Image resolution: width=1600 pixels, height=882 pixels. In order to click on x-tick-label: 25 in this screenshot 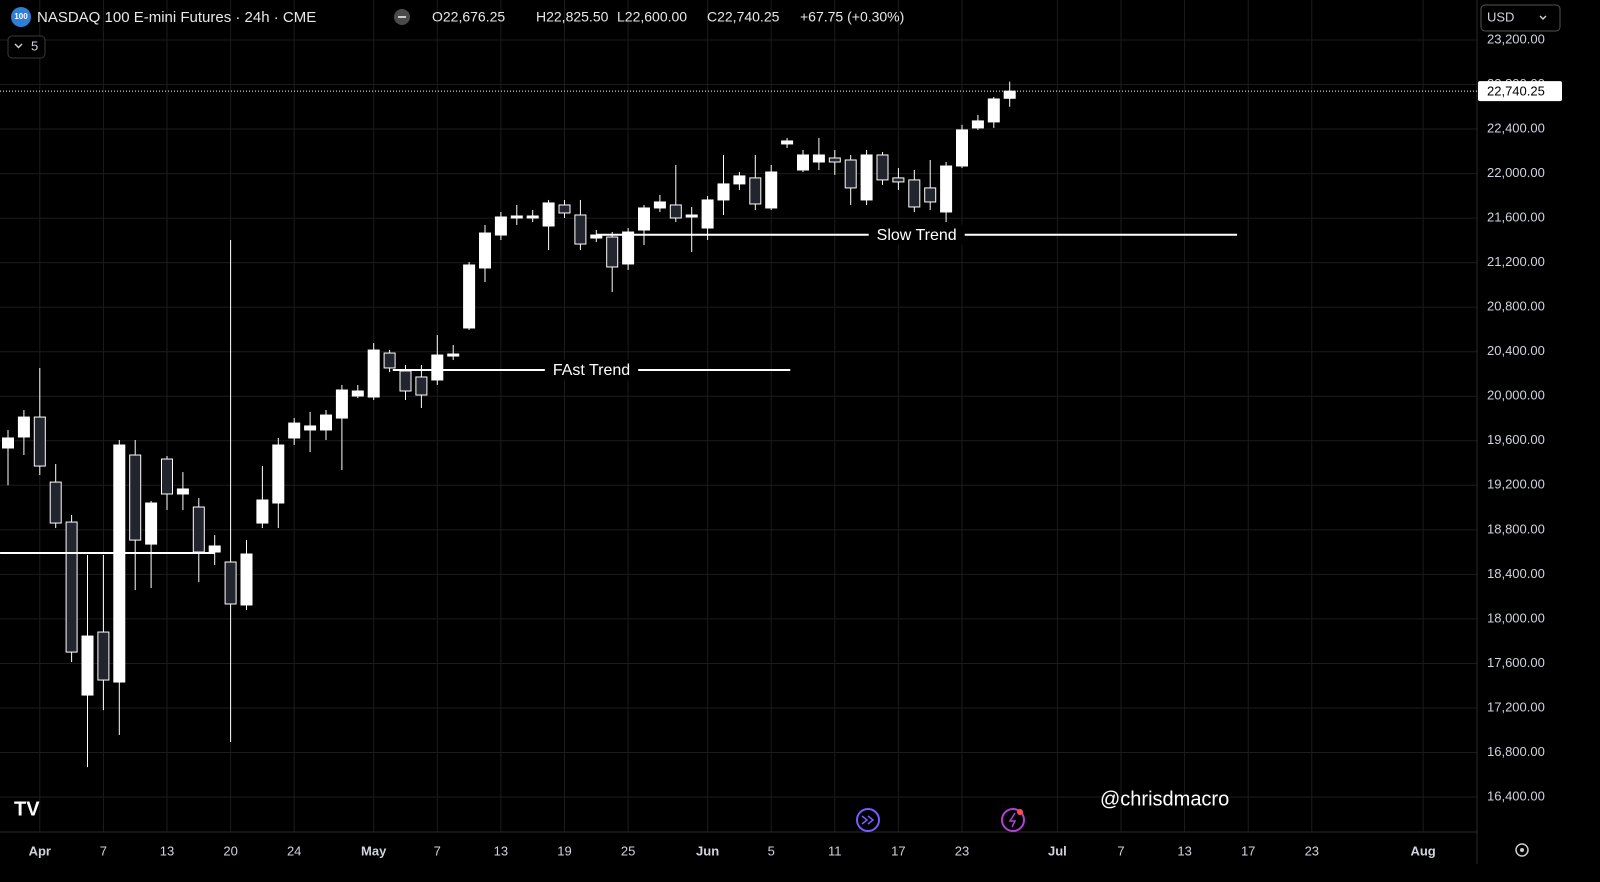, I will do `click(628, 850)`.